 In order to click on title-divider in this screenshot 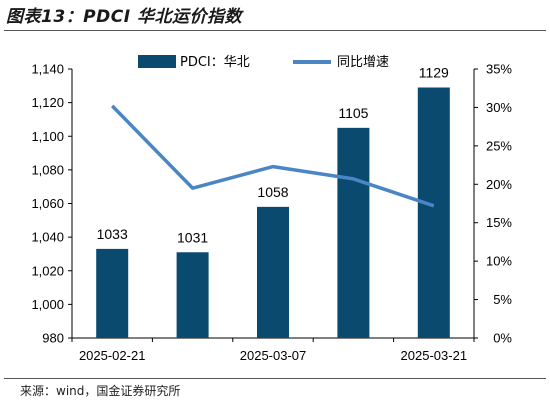, I will do `click(275, 30)`.